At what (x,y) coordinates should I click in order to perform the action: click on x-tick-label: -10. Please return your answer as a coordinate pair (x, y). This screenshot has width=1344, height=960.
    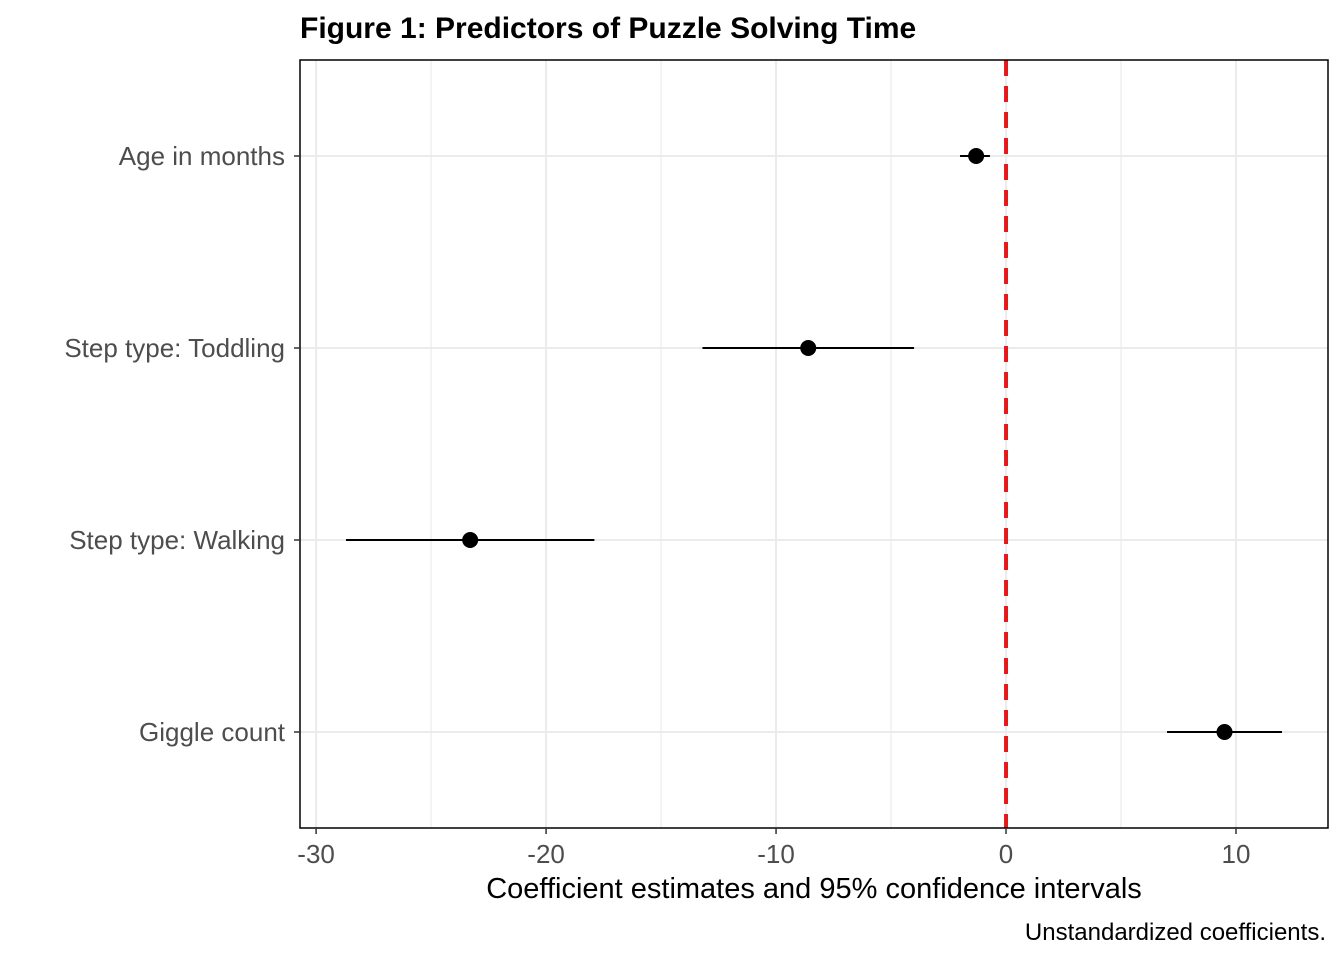
    Looking at the image, I should click on (776, 854).